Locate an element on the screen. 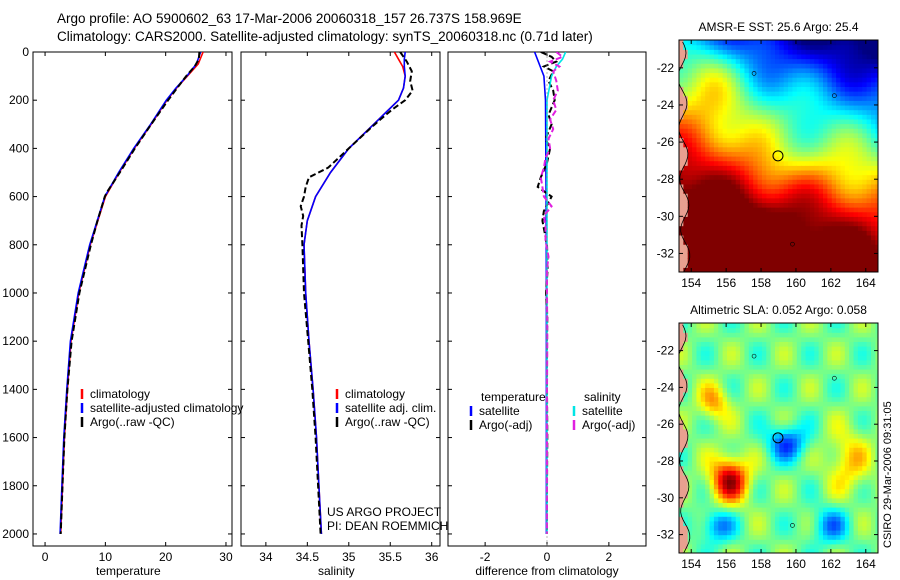 This screenshot has width=900, height=580. map-frame is located at coordinates (778, 156).